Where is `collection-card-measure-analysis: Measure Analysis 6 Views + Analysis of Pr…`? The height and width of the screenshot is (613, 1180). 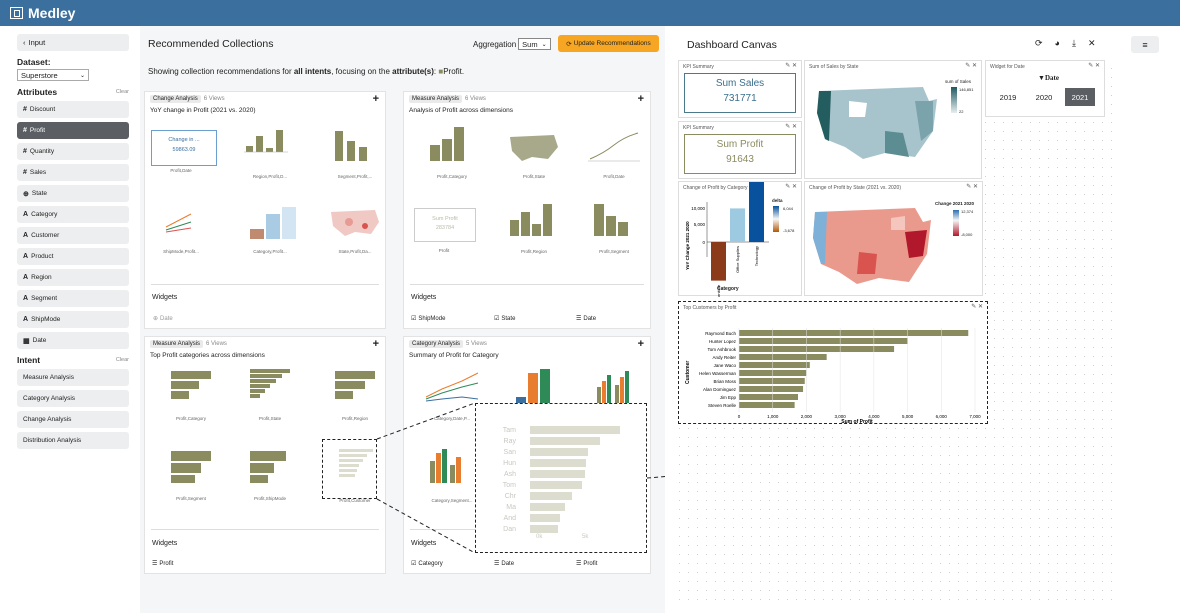 collection-card-measure-analysis: Measure Analysis 6 Views + Analysis of Pr… is located at coordinates (527, 210).